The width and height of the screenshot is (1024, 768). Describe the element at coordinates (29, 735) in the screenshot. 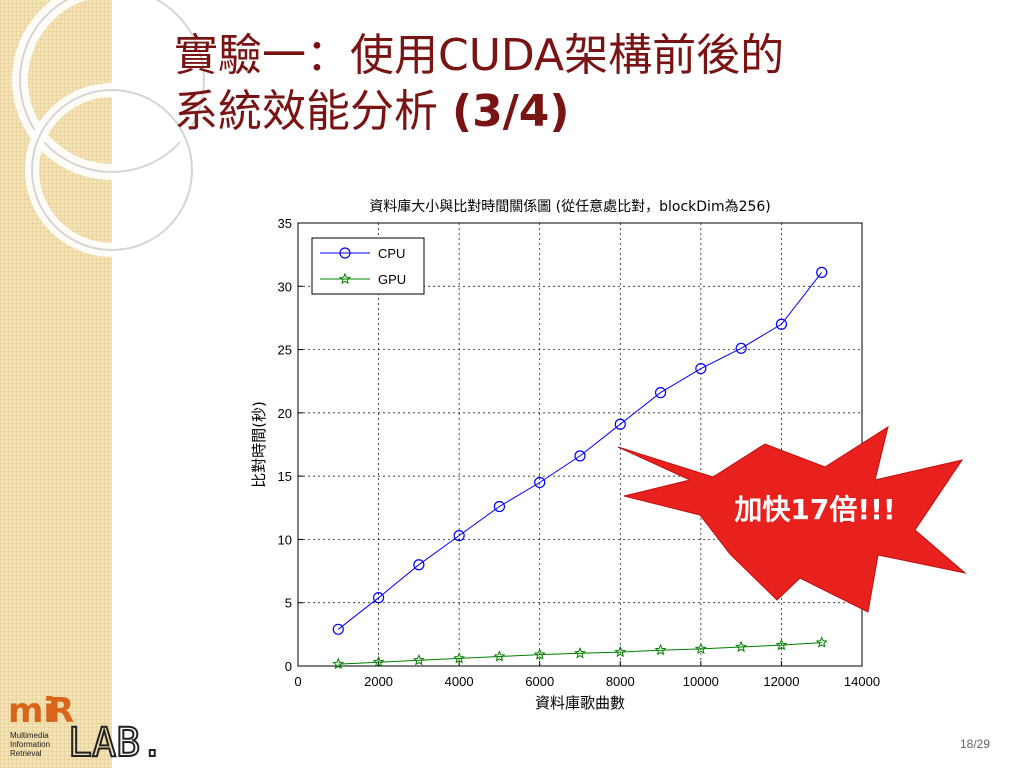

I see `logo-line: Multimedia` at that location.